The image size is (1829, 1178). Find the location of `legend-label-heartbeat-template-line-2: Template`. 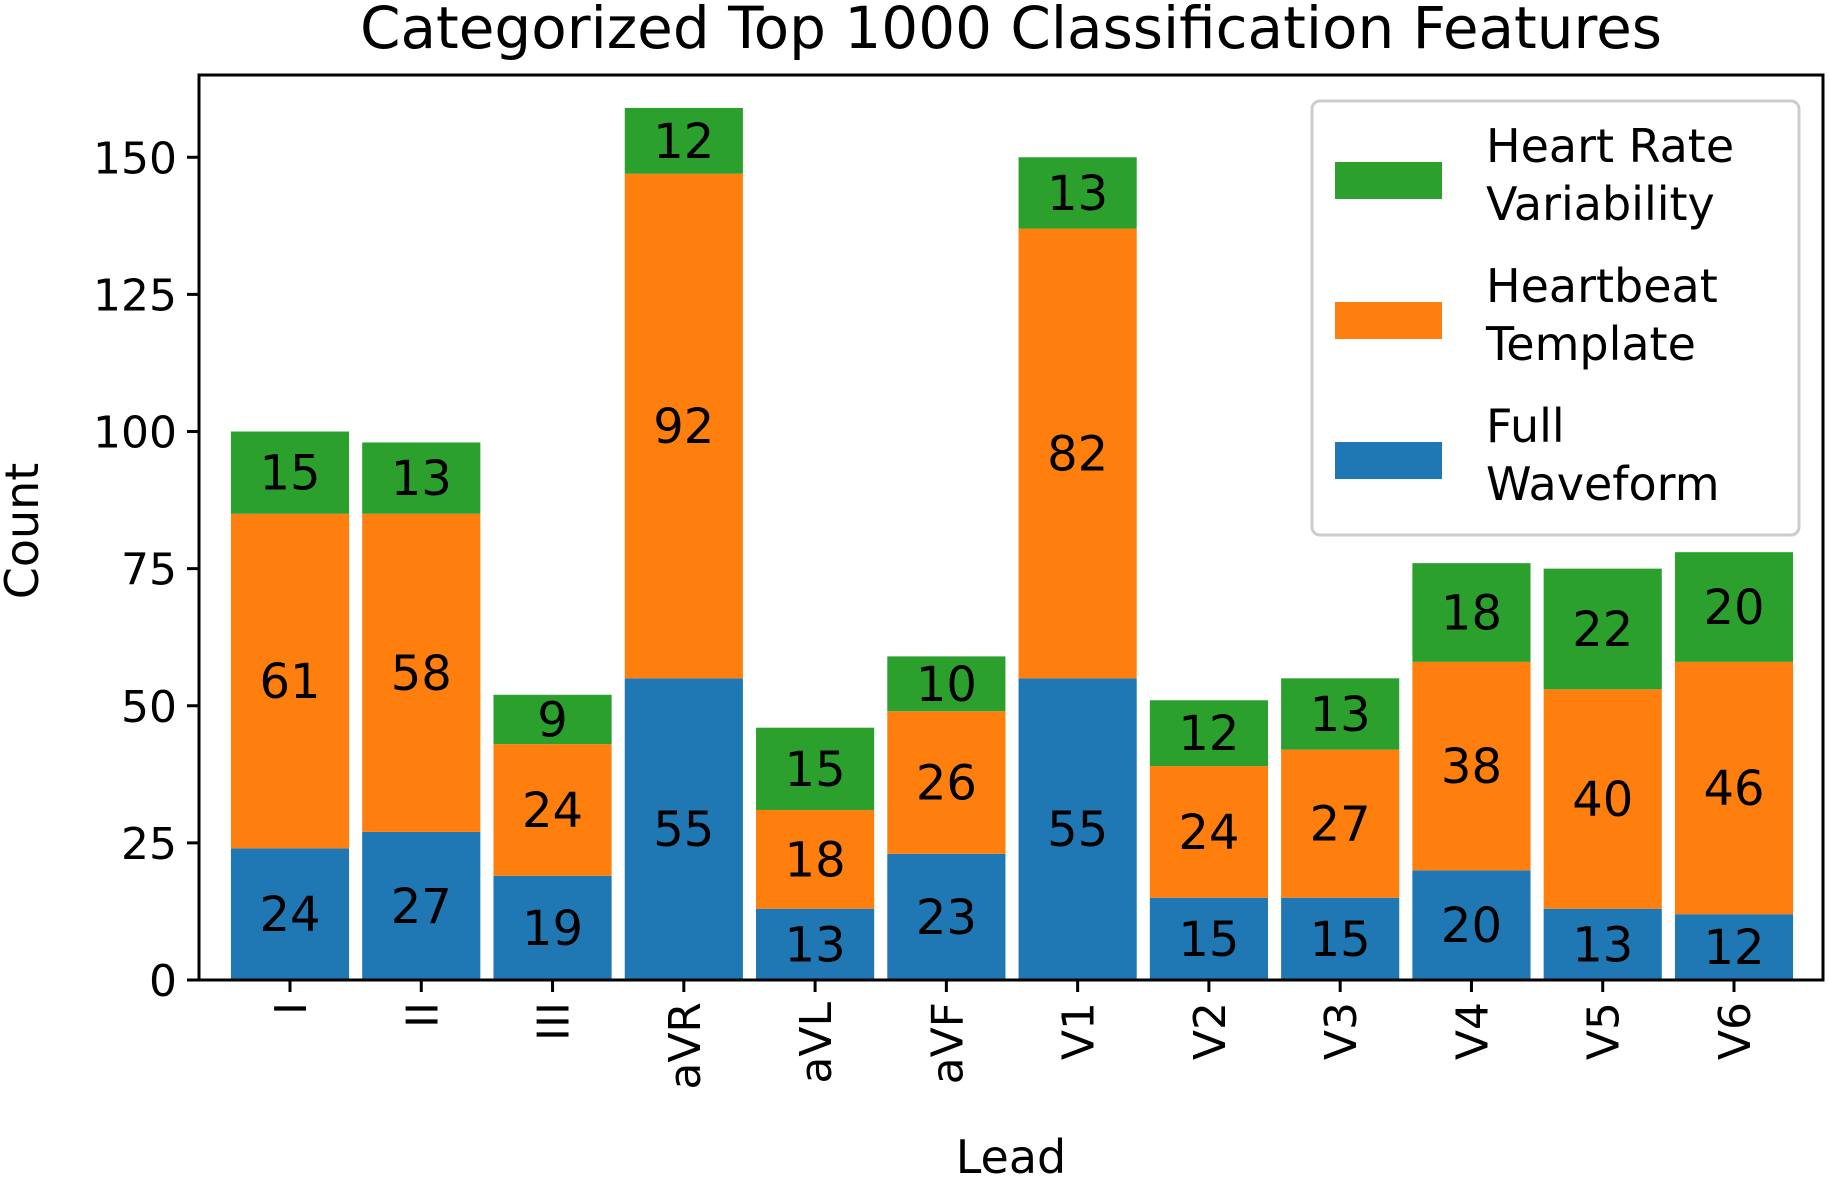

legend-label-heartbeat-template-line-2: Template is located at coordinates (1590, 344).